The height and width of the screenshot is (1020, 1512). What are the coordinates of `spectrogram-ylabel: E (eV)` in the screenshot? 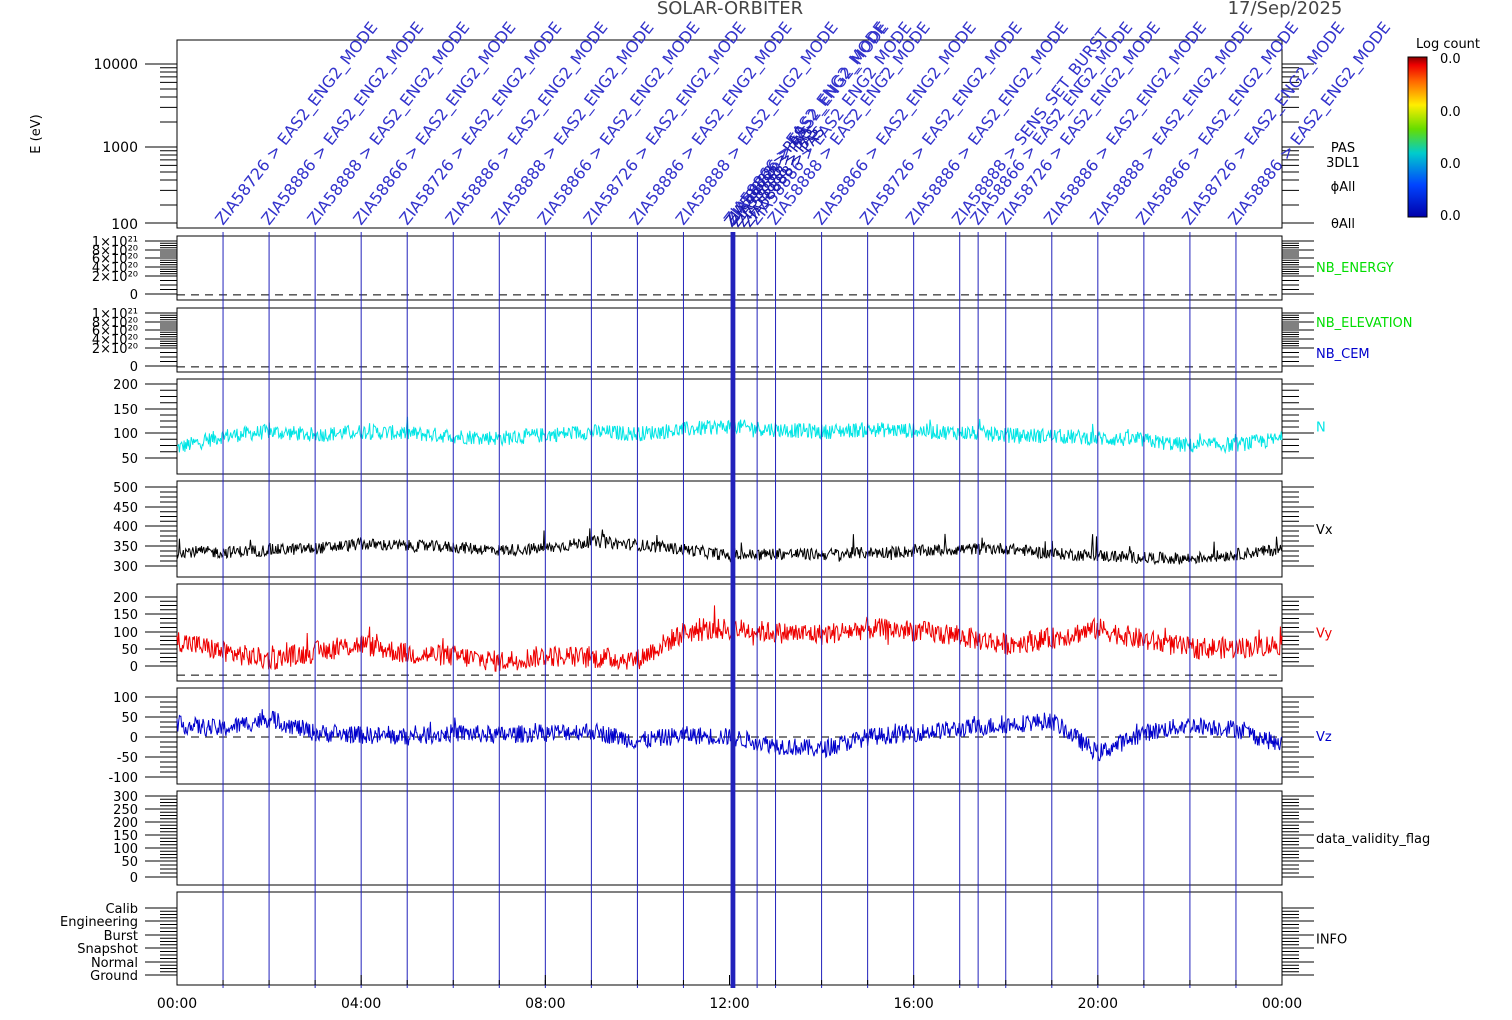 It's located at (36, 133).